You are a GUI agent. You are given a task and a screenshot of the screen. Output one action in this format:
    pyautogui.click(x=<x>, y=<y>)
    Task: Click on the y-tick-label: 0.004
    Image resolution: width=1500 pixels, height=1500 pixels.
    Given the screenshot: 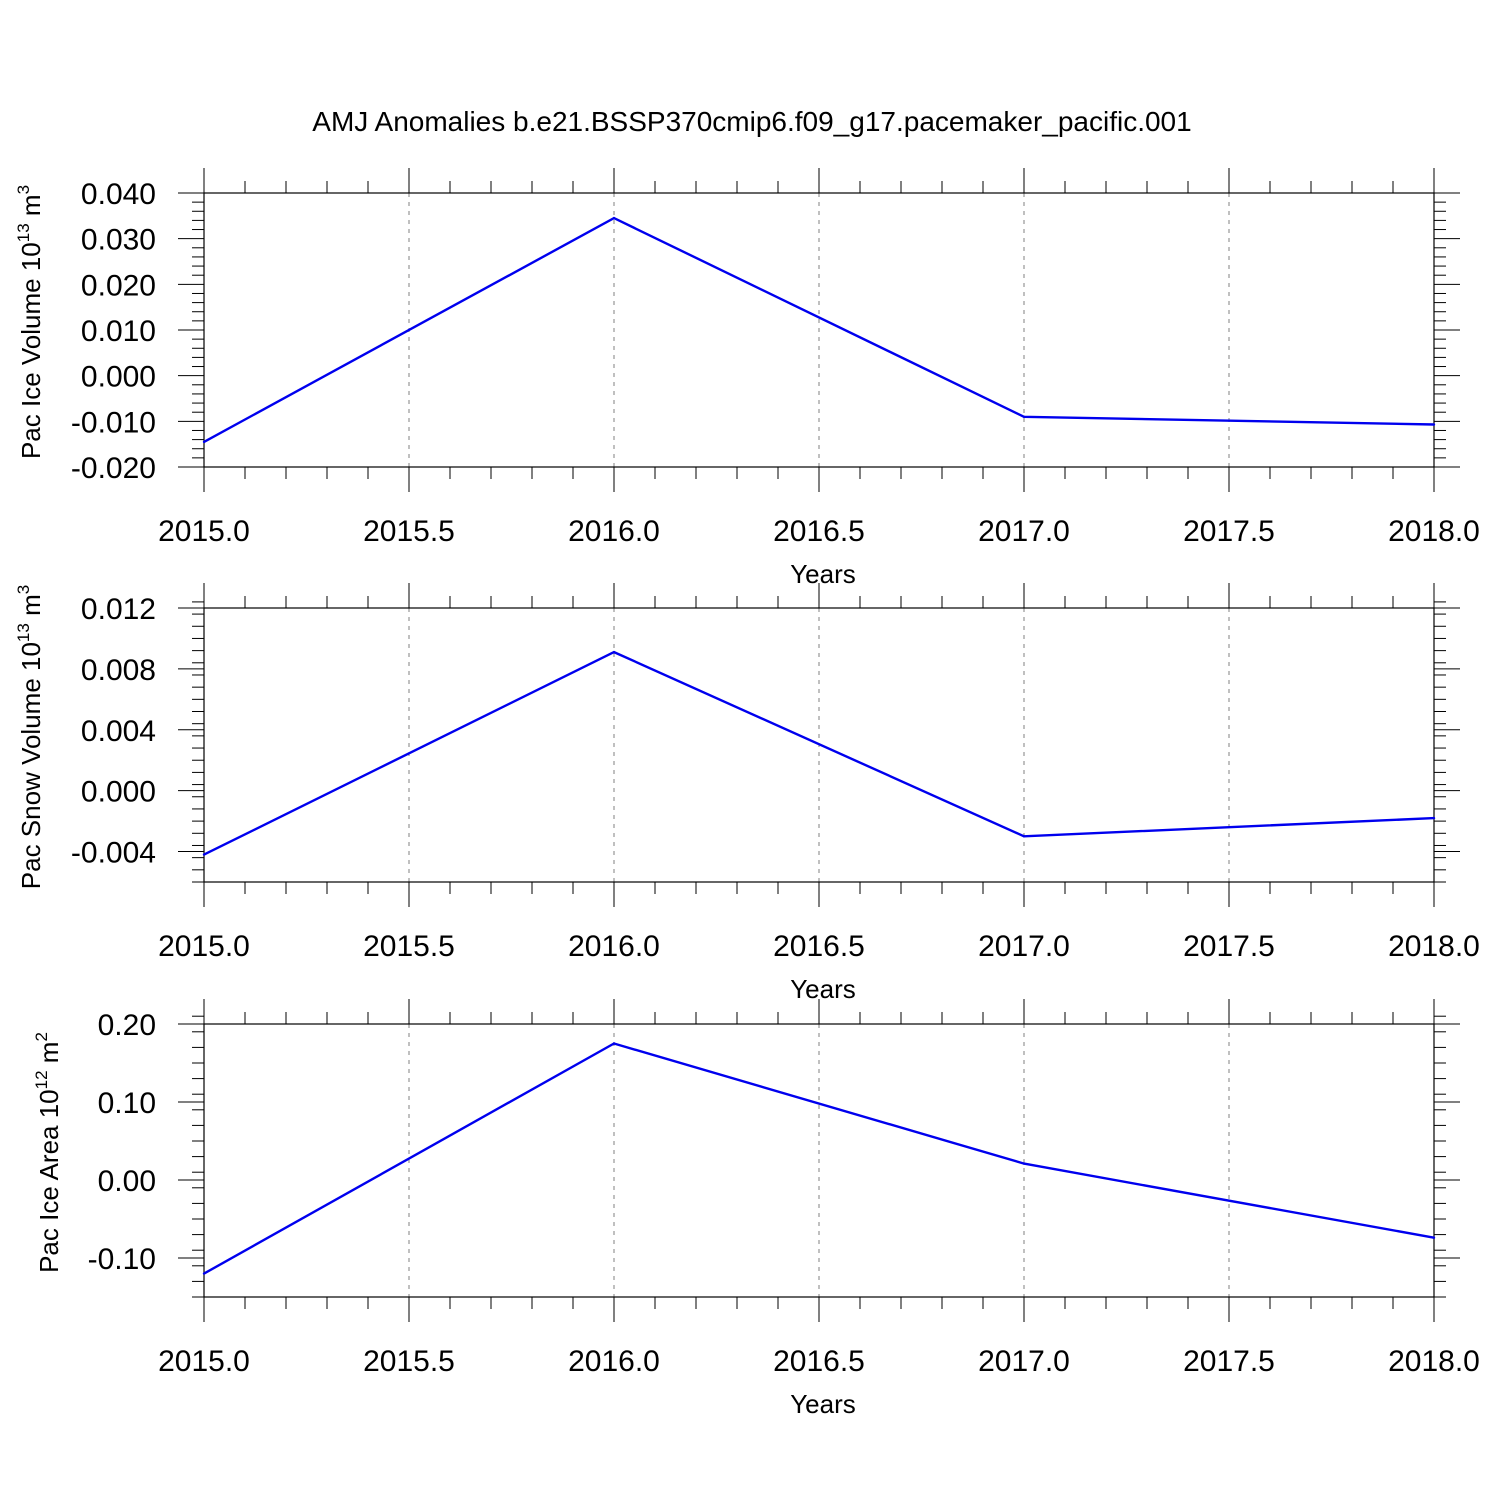 What is the action you would take?
    pyautogui.click(x=118, y=731)
    